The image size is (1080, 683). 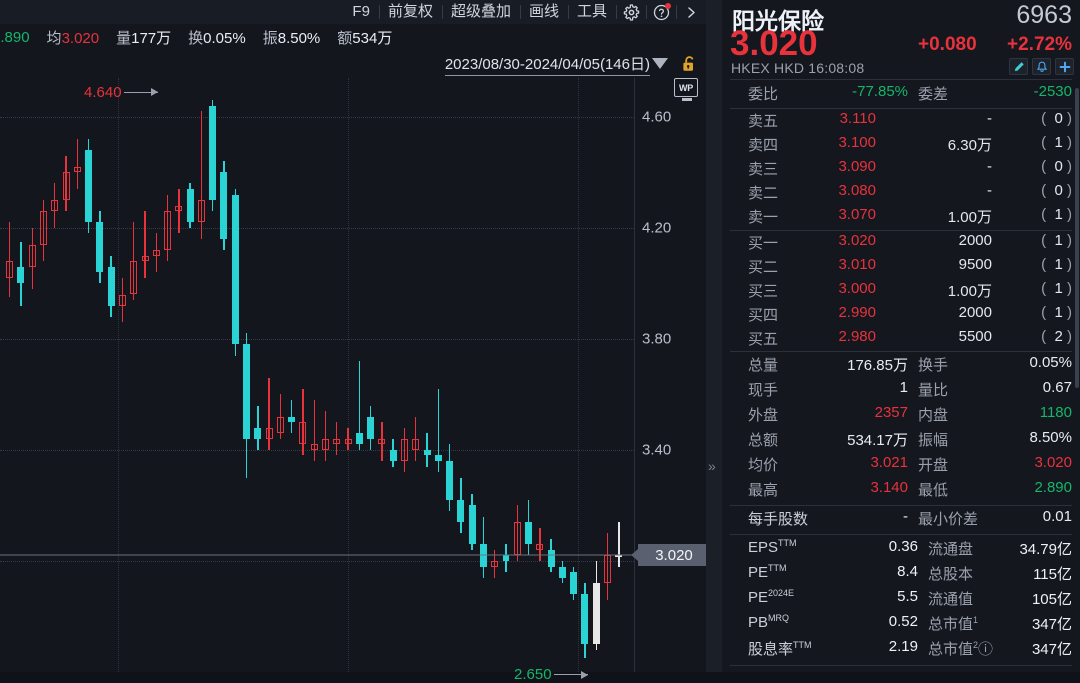 What do you see at coordinates (933, 94) in the screenshot?
I see `order-diff-label: 委差` at bounding box center [933, 94].